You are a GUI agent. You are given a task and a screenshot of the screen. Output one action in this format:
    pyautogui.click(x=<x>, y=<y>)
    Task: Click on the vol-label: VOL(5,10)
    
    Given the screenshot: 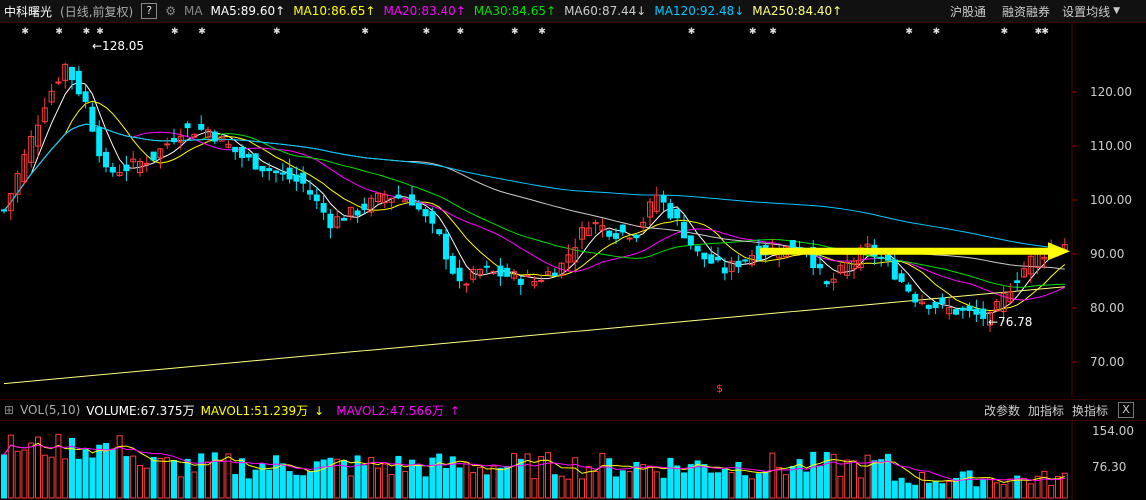 What is the action you would take?
    pyautogui.click(x=50, y=410)
    